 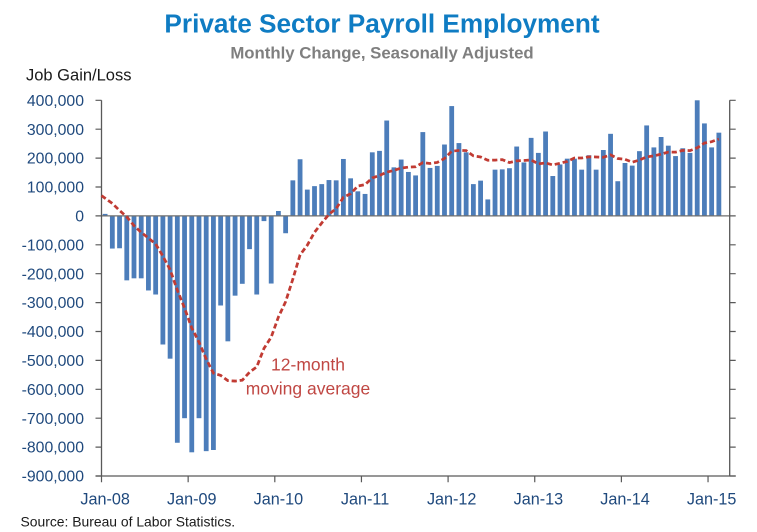 I want to click on svg-text: 12-month, so click(x=308, y=365).